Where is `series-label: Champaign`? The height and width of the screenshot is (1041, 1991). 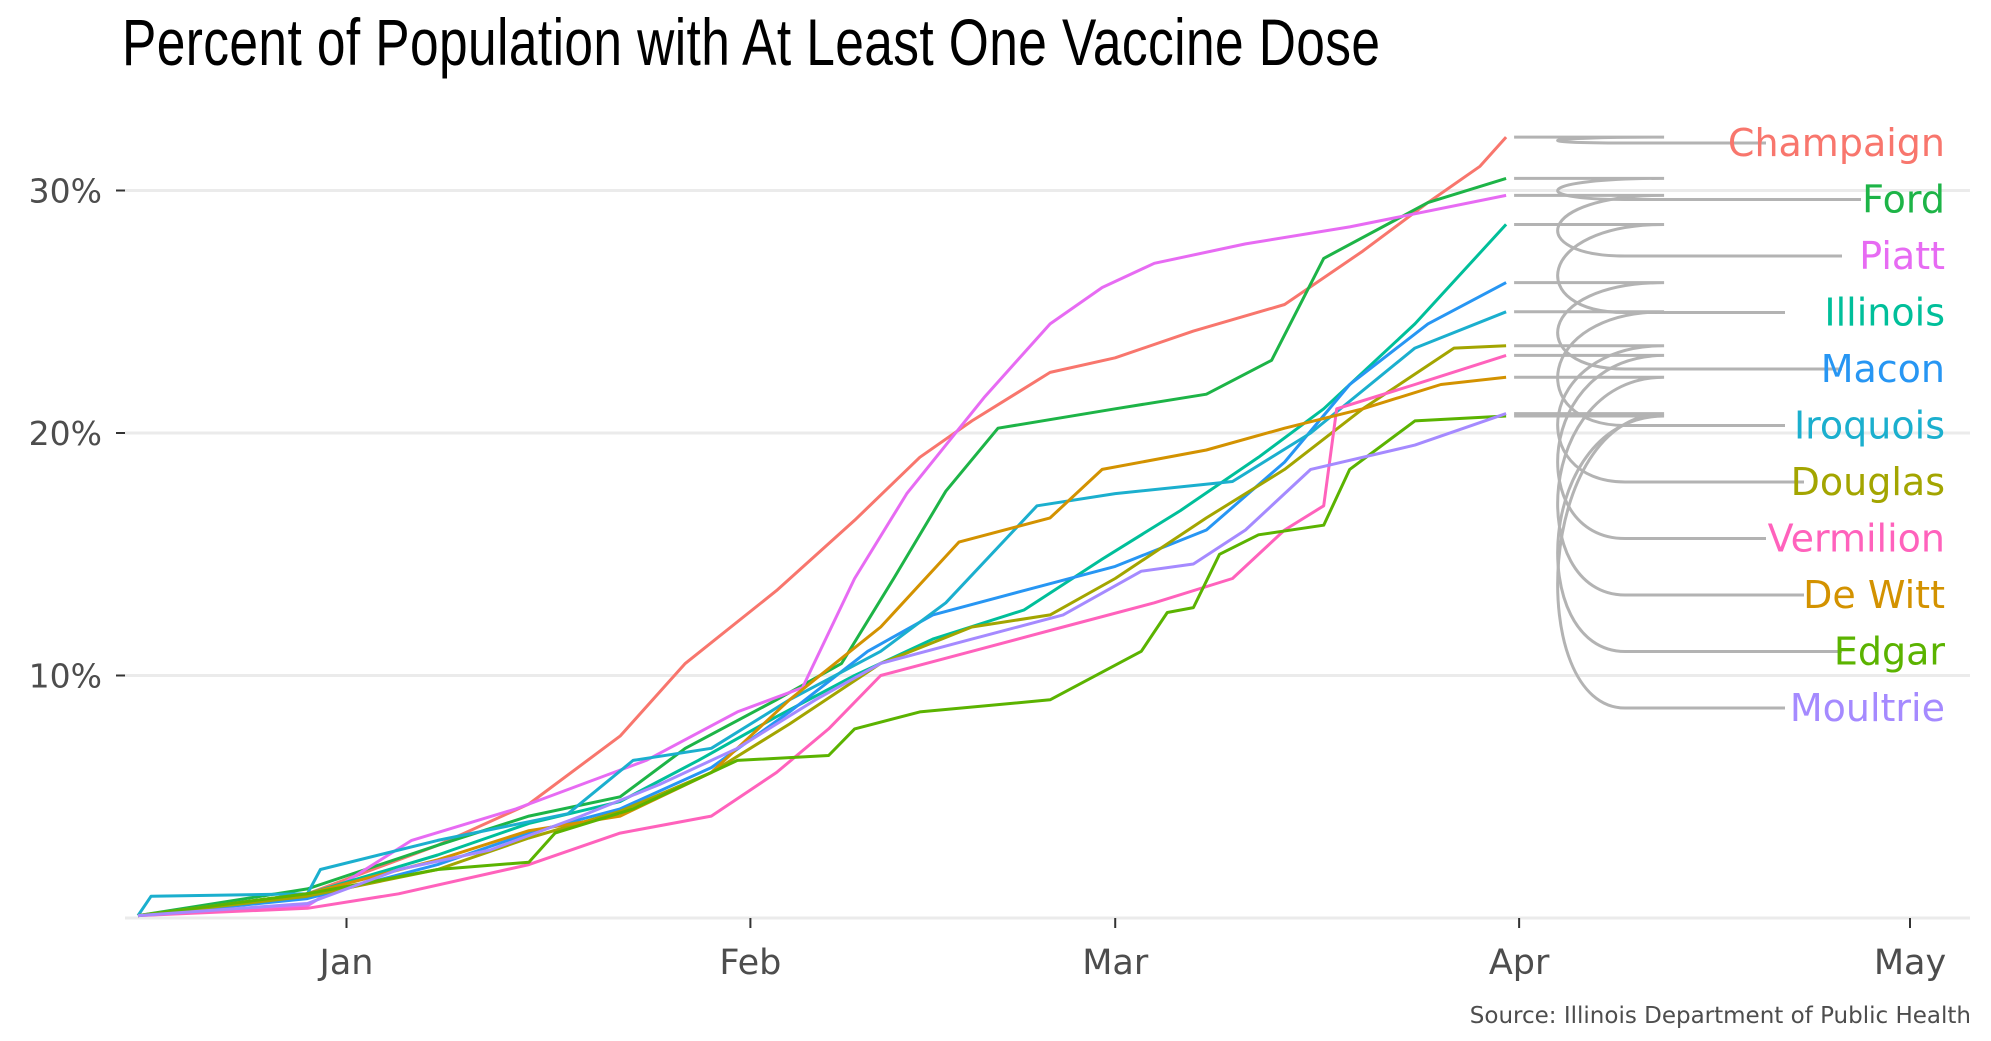 series-label: Champaign is located at coordinates (1836, 143).